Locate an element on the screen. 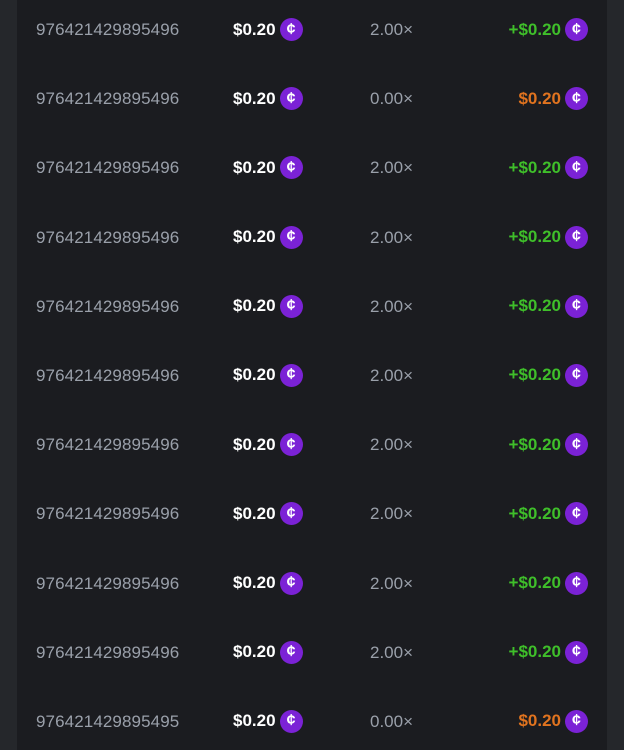 This screenshot has height=750, width=624. table-row: 976421429895496 $0.20 ¢ 0.00× $0.20 ¢ is located at coordinates (312, 98).